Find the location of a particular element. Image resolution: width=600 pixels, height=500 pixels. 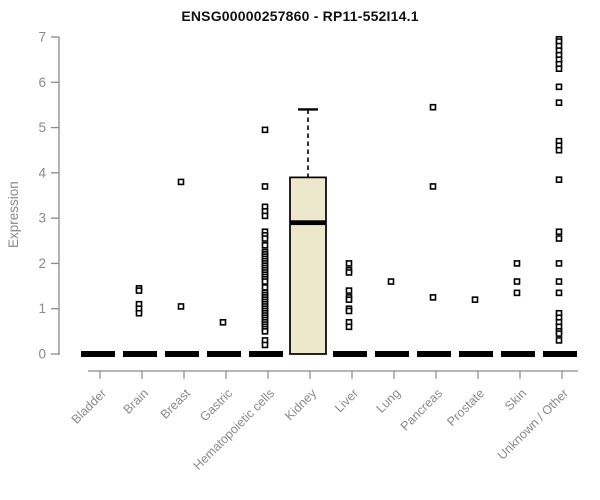

category-label: Bladder is located at coordinates (89, 406).